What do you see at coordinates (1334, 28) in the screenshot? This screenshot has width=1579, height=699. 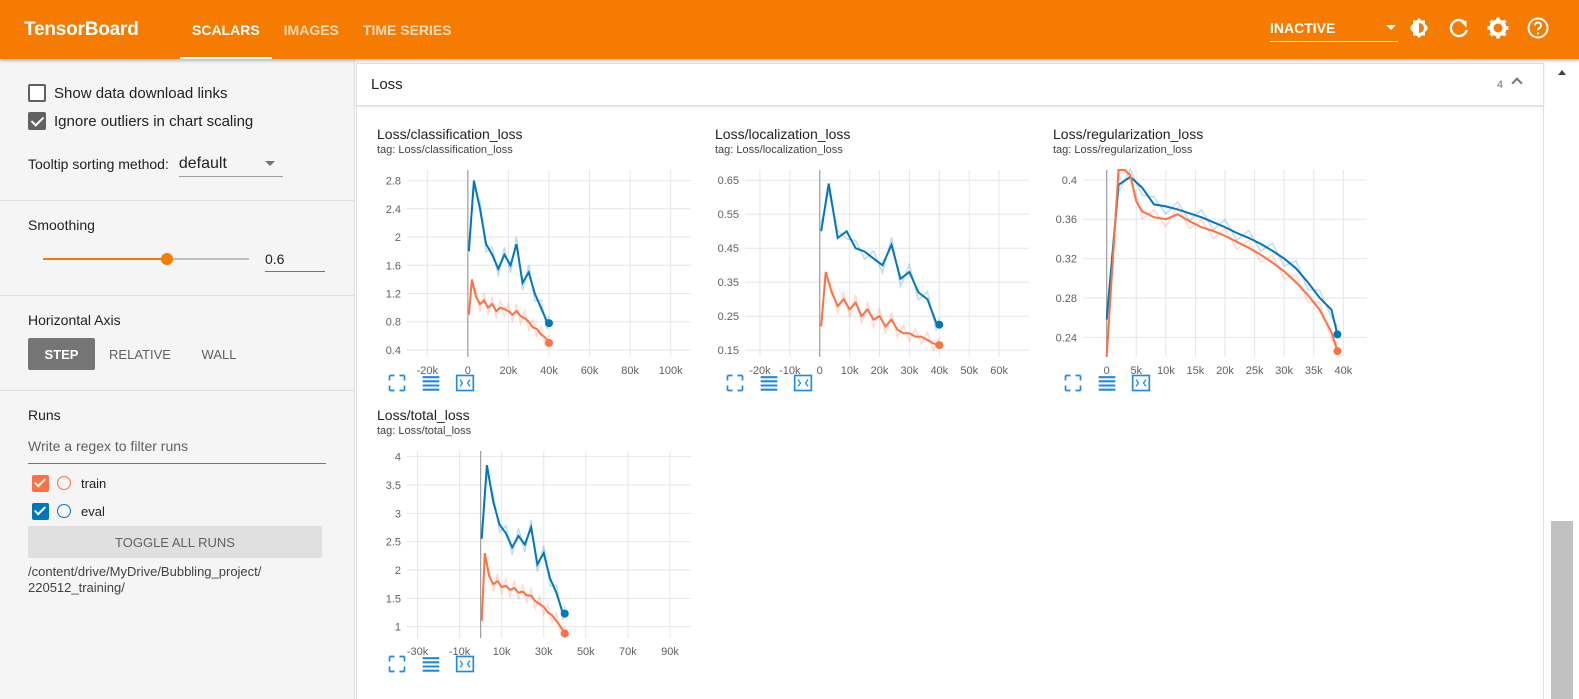 I see `plugin-status-dropdown: INACTIVE` at bounding box center [1334, 28].